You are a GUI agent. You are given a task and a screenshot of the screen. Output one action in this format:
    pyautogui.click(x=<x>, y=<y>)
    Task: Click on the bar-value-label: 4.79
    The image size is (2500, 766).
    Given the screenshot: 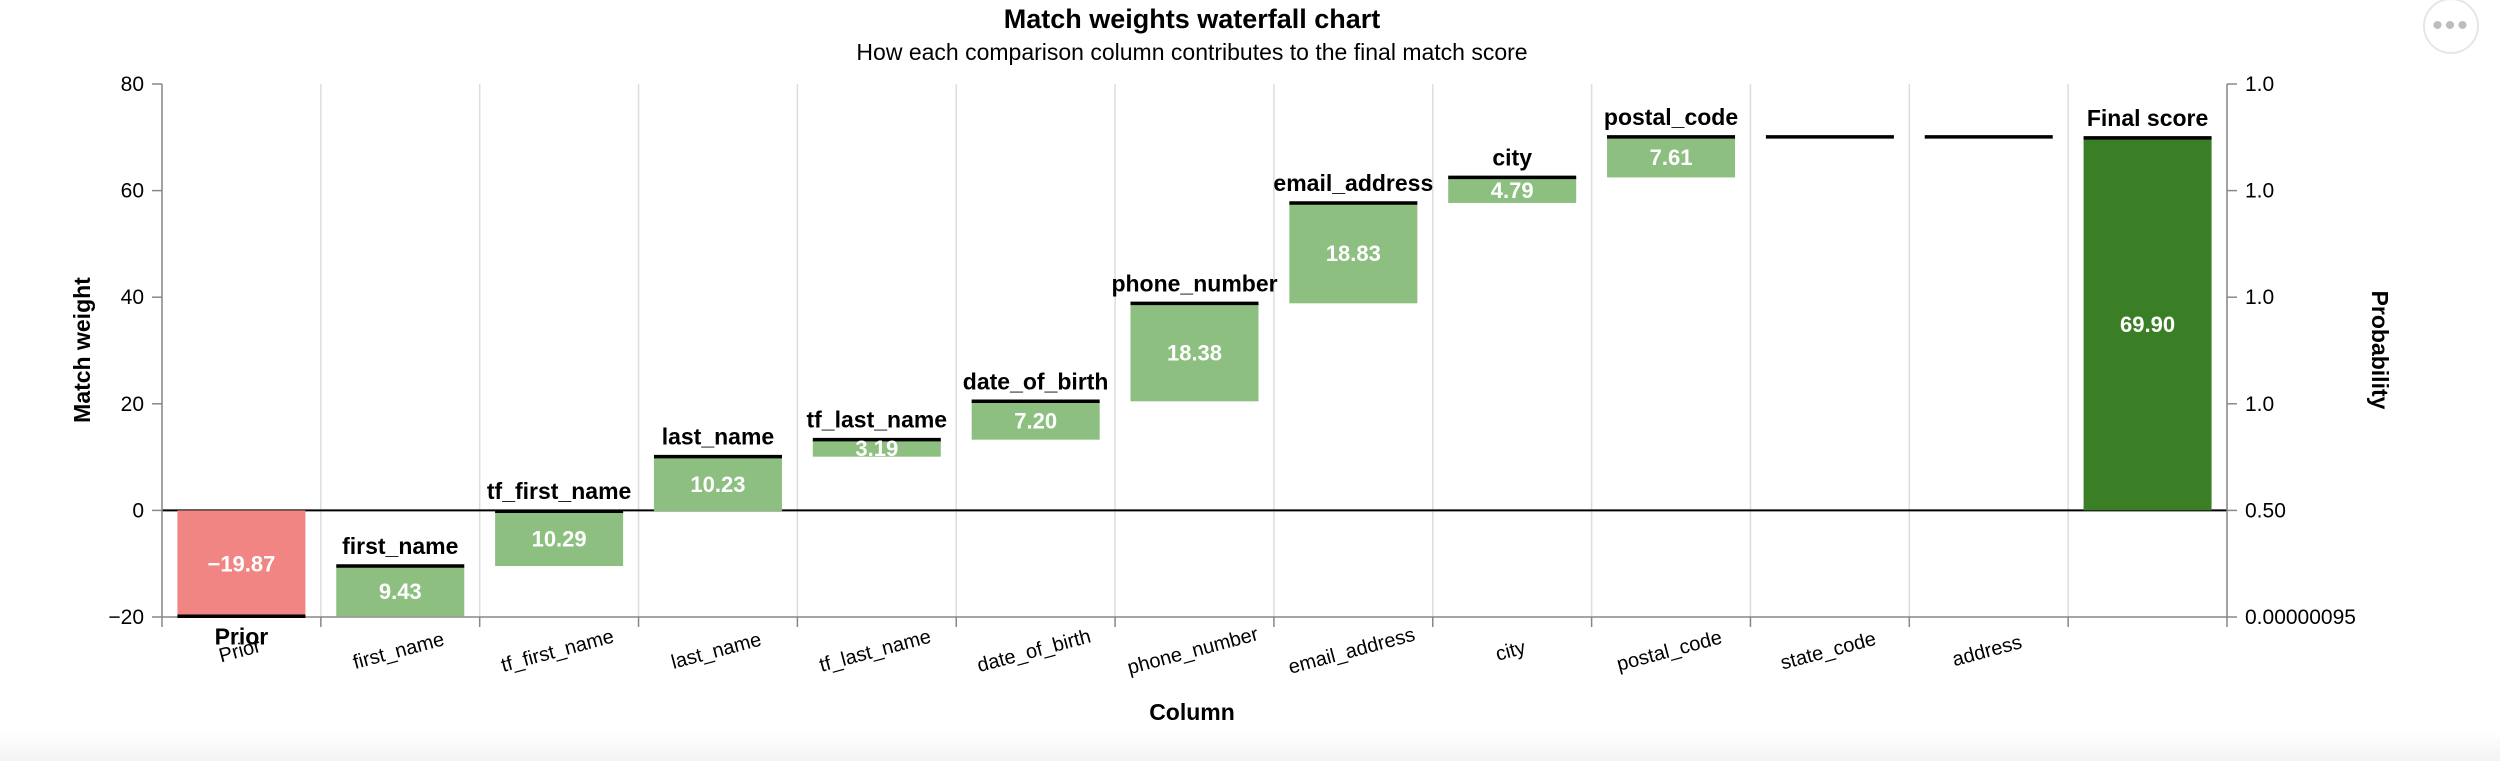 What is the action you would take?
    pyautogui.click(x=1512, y=190)
    